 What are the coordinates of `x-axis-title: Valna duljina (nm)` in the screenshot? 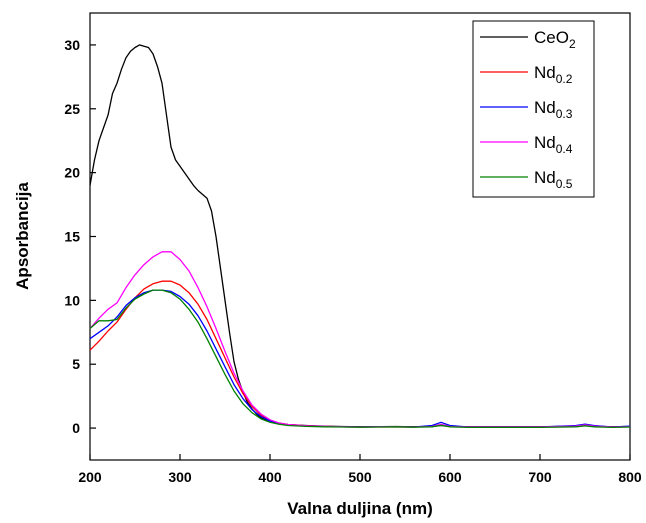 It's located at (359, 508).